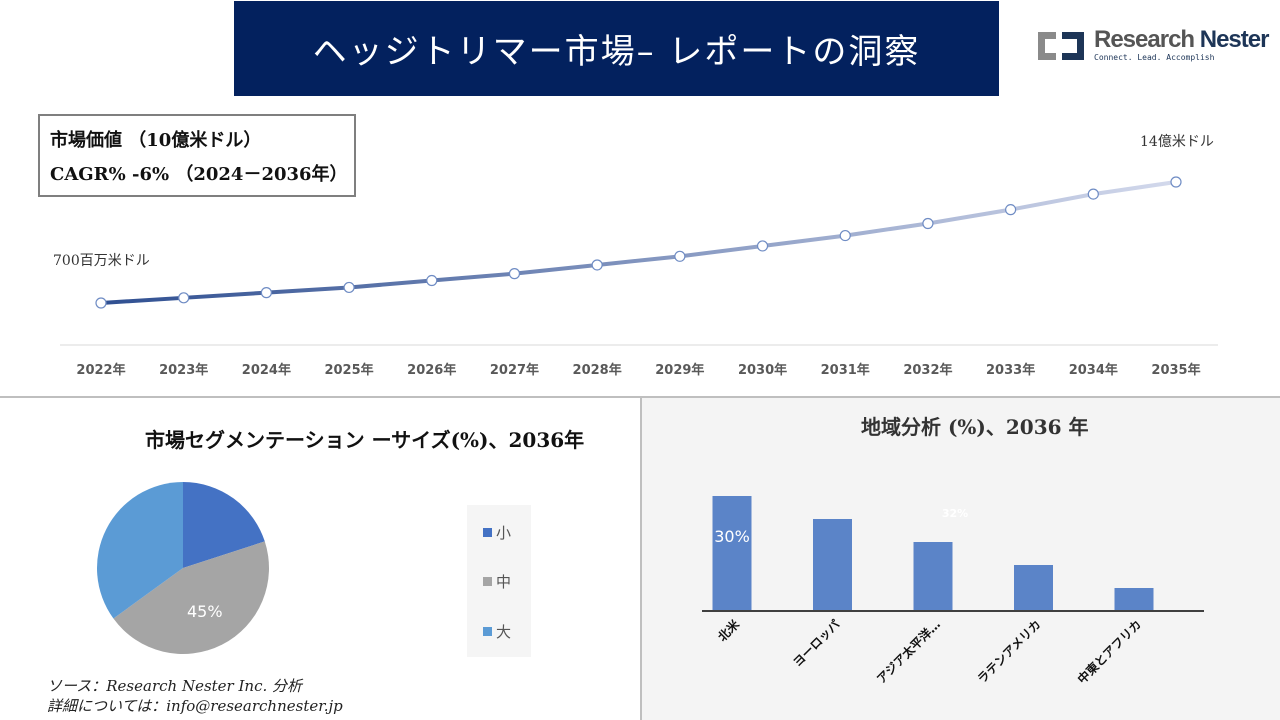  What do you see at coordinates (597, 370) in the screenshot?
I see `x-tick-label: 2028年` at bounding box center [597, 370].